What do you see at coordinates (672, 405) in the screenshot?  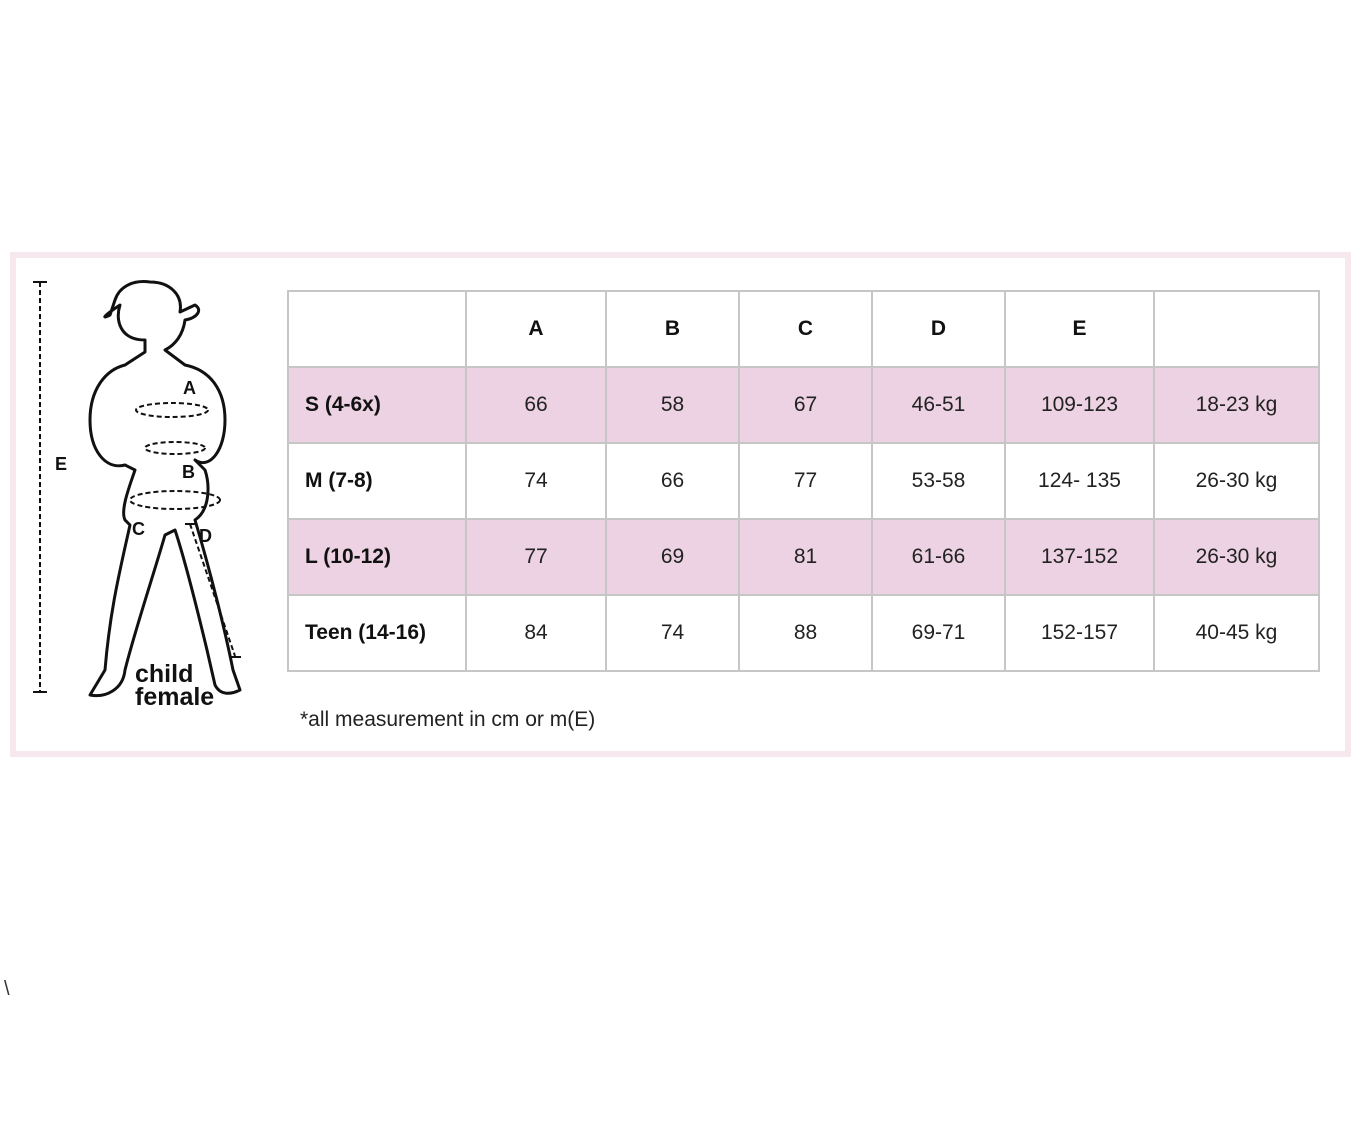 I see `table-cell: 58` at bounding box center [672, 405].